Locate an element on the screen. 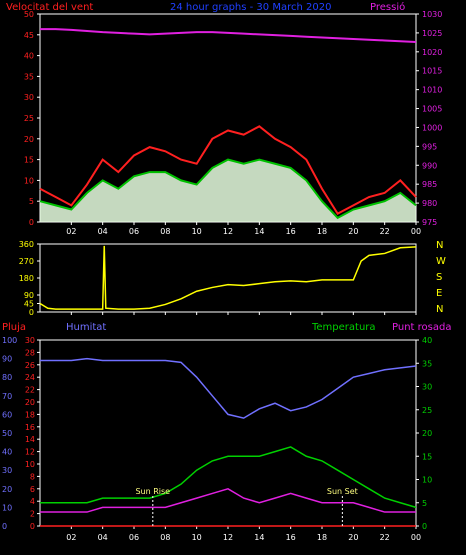 The height and width of the screenshot is (555, 466). pressure-tick-label: 1005 is located at coordinates (432, 109).